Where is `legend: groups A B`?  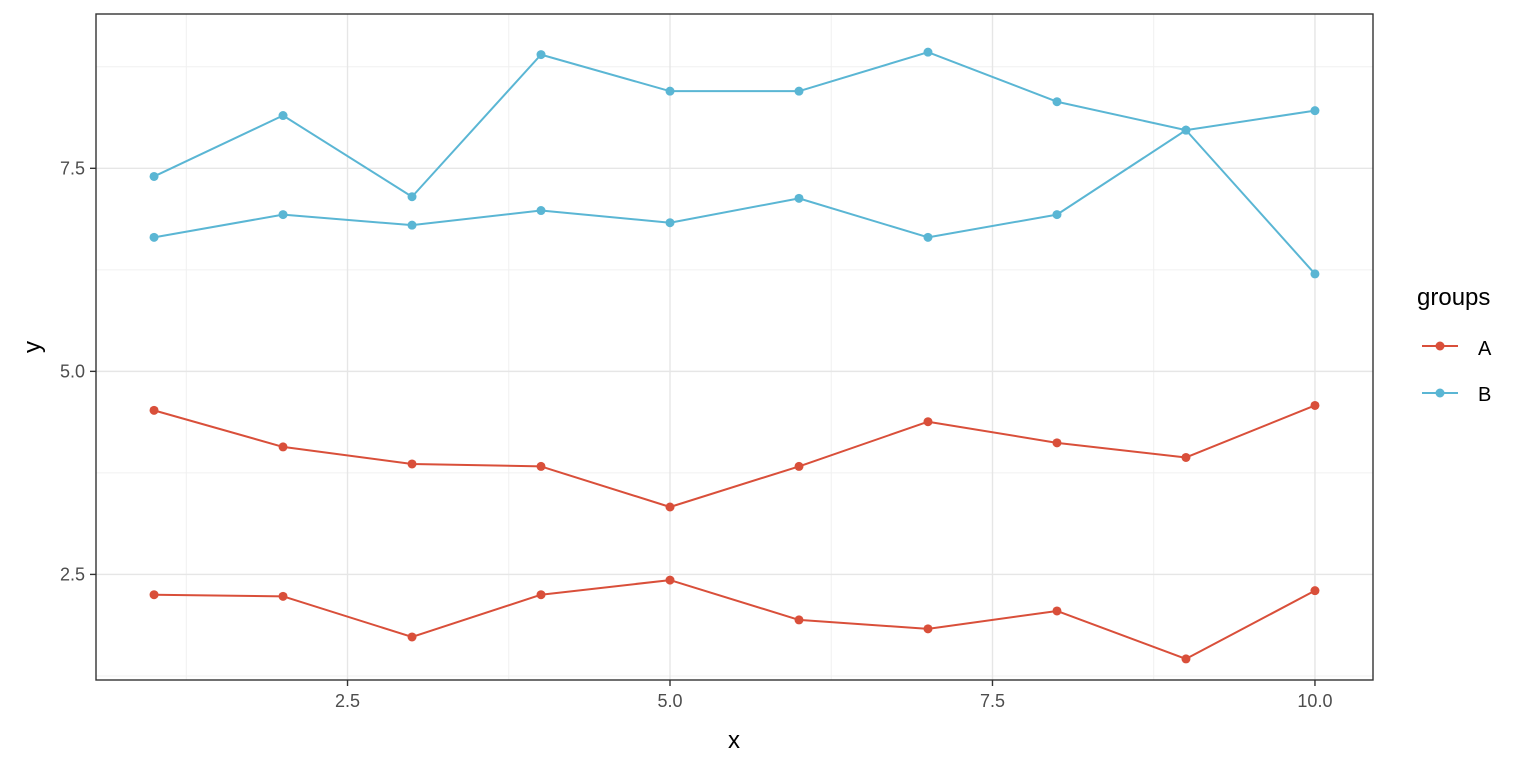
legend: groups A B is located at coordinates (1454, 345).